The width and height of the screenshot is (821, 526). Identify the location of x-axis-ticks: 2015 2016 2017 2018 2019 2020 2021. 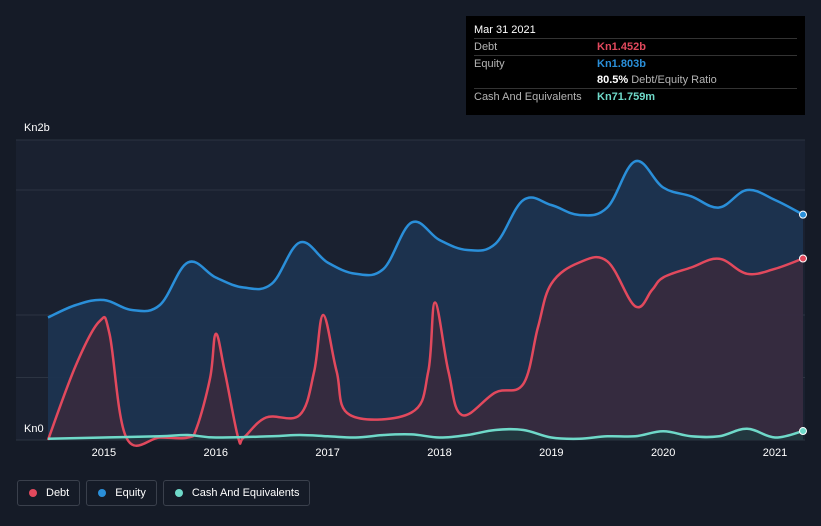
(440, 453).